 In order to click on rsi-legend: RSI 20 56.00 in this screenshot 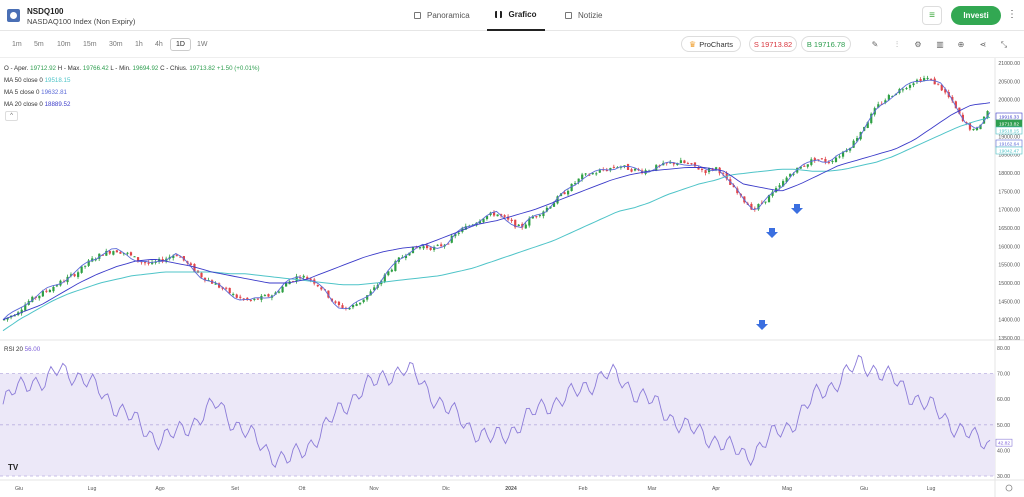, I will do `click(22, 349)`.